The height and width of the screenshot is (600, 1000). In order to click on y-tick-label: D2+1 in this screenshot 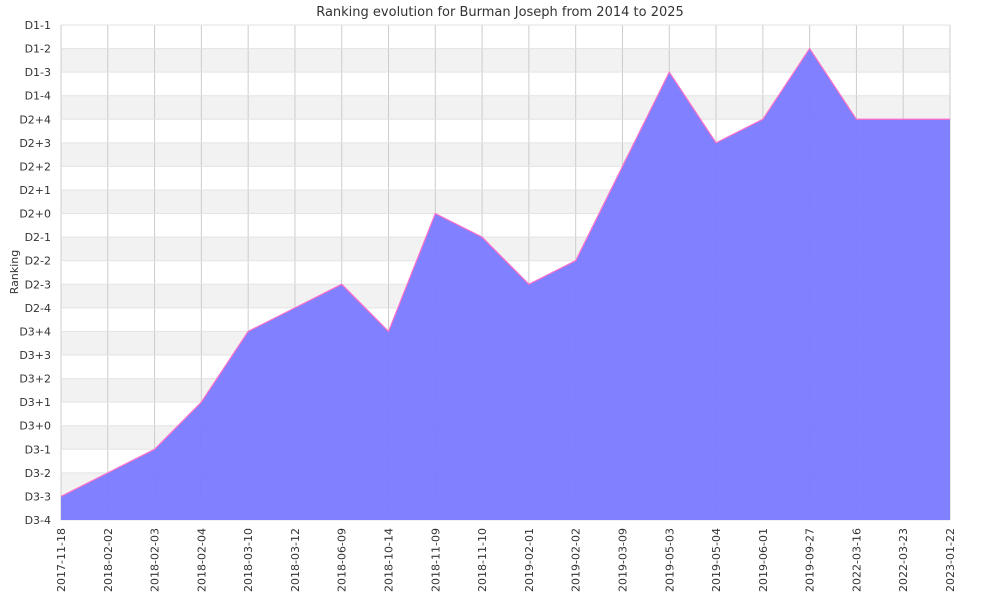, I will do `click(35, 190)`.